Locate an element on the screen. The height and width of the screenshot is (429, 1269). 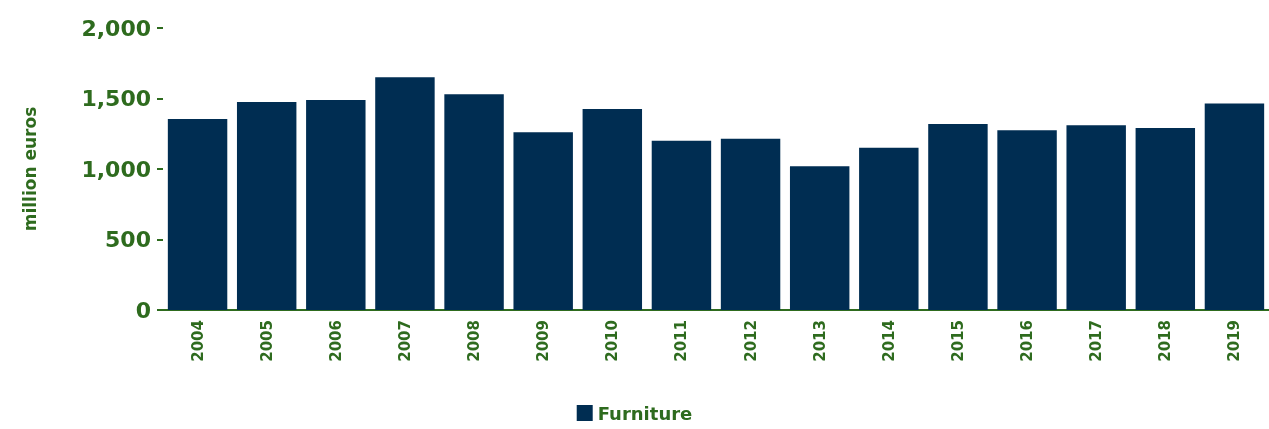
x-tick-label: 2006 is located at coordinates (335, 341).